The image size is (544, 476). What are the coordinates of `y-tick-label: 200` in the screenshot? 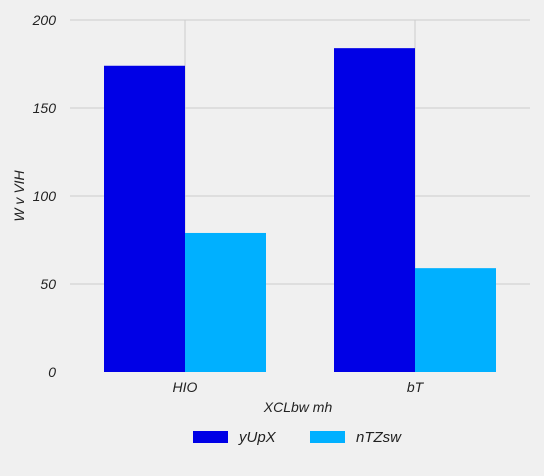 It's located at (44, 20).